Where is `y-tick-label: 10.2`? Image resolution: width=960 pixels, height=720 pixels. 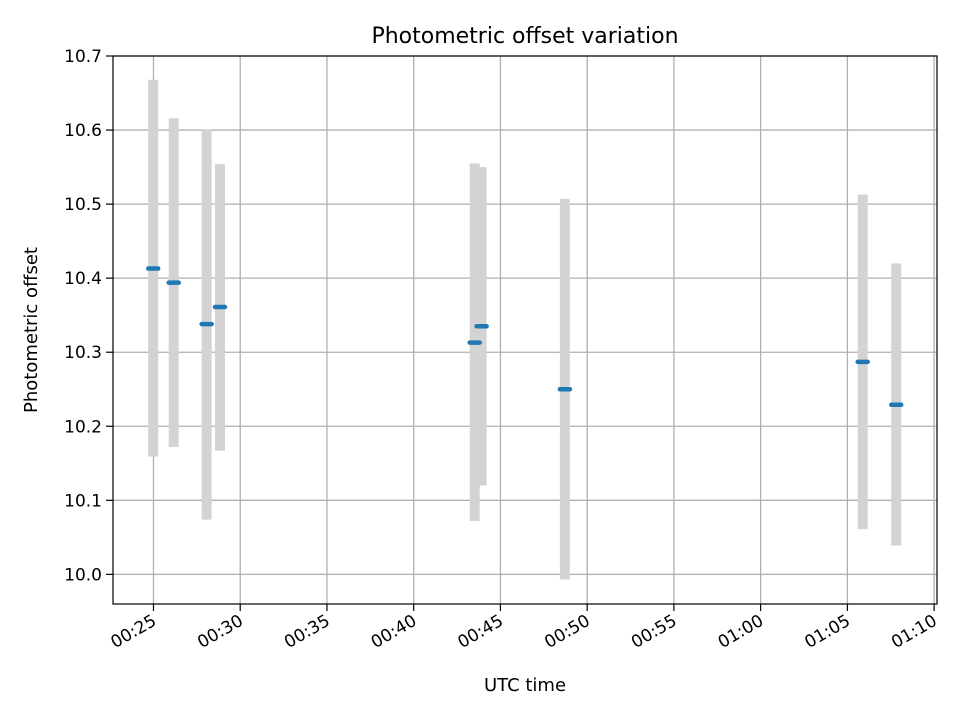 y-tick-label: 10.2 is located at coordinates (83, 427).